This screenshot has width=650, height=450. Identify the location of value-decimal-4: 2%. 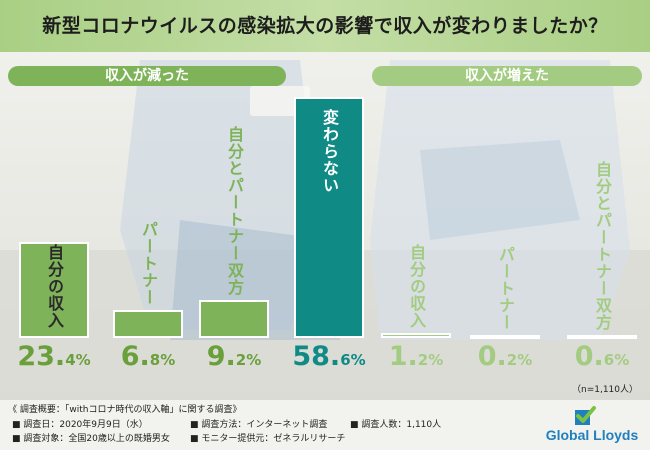
(430, 360).